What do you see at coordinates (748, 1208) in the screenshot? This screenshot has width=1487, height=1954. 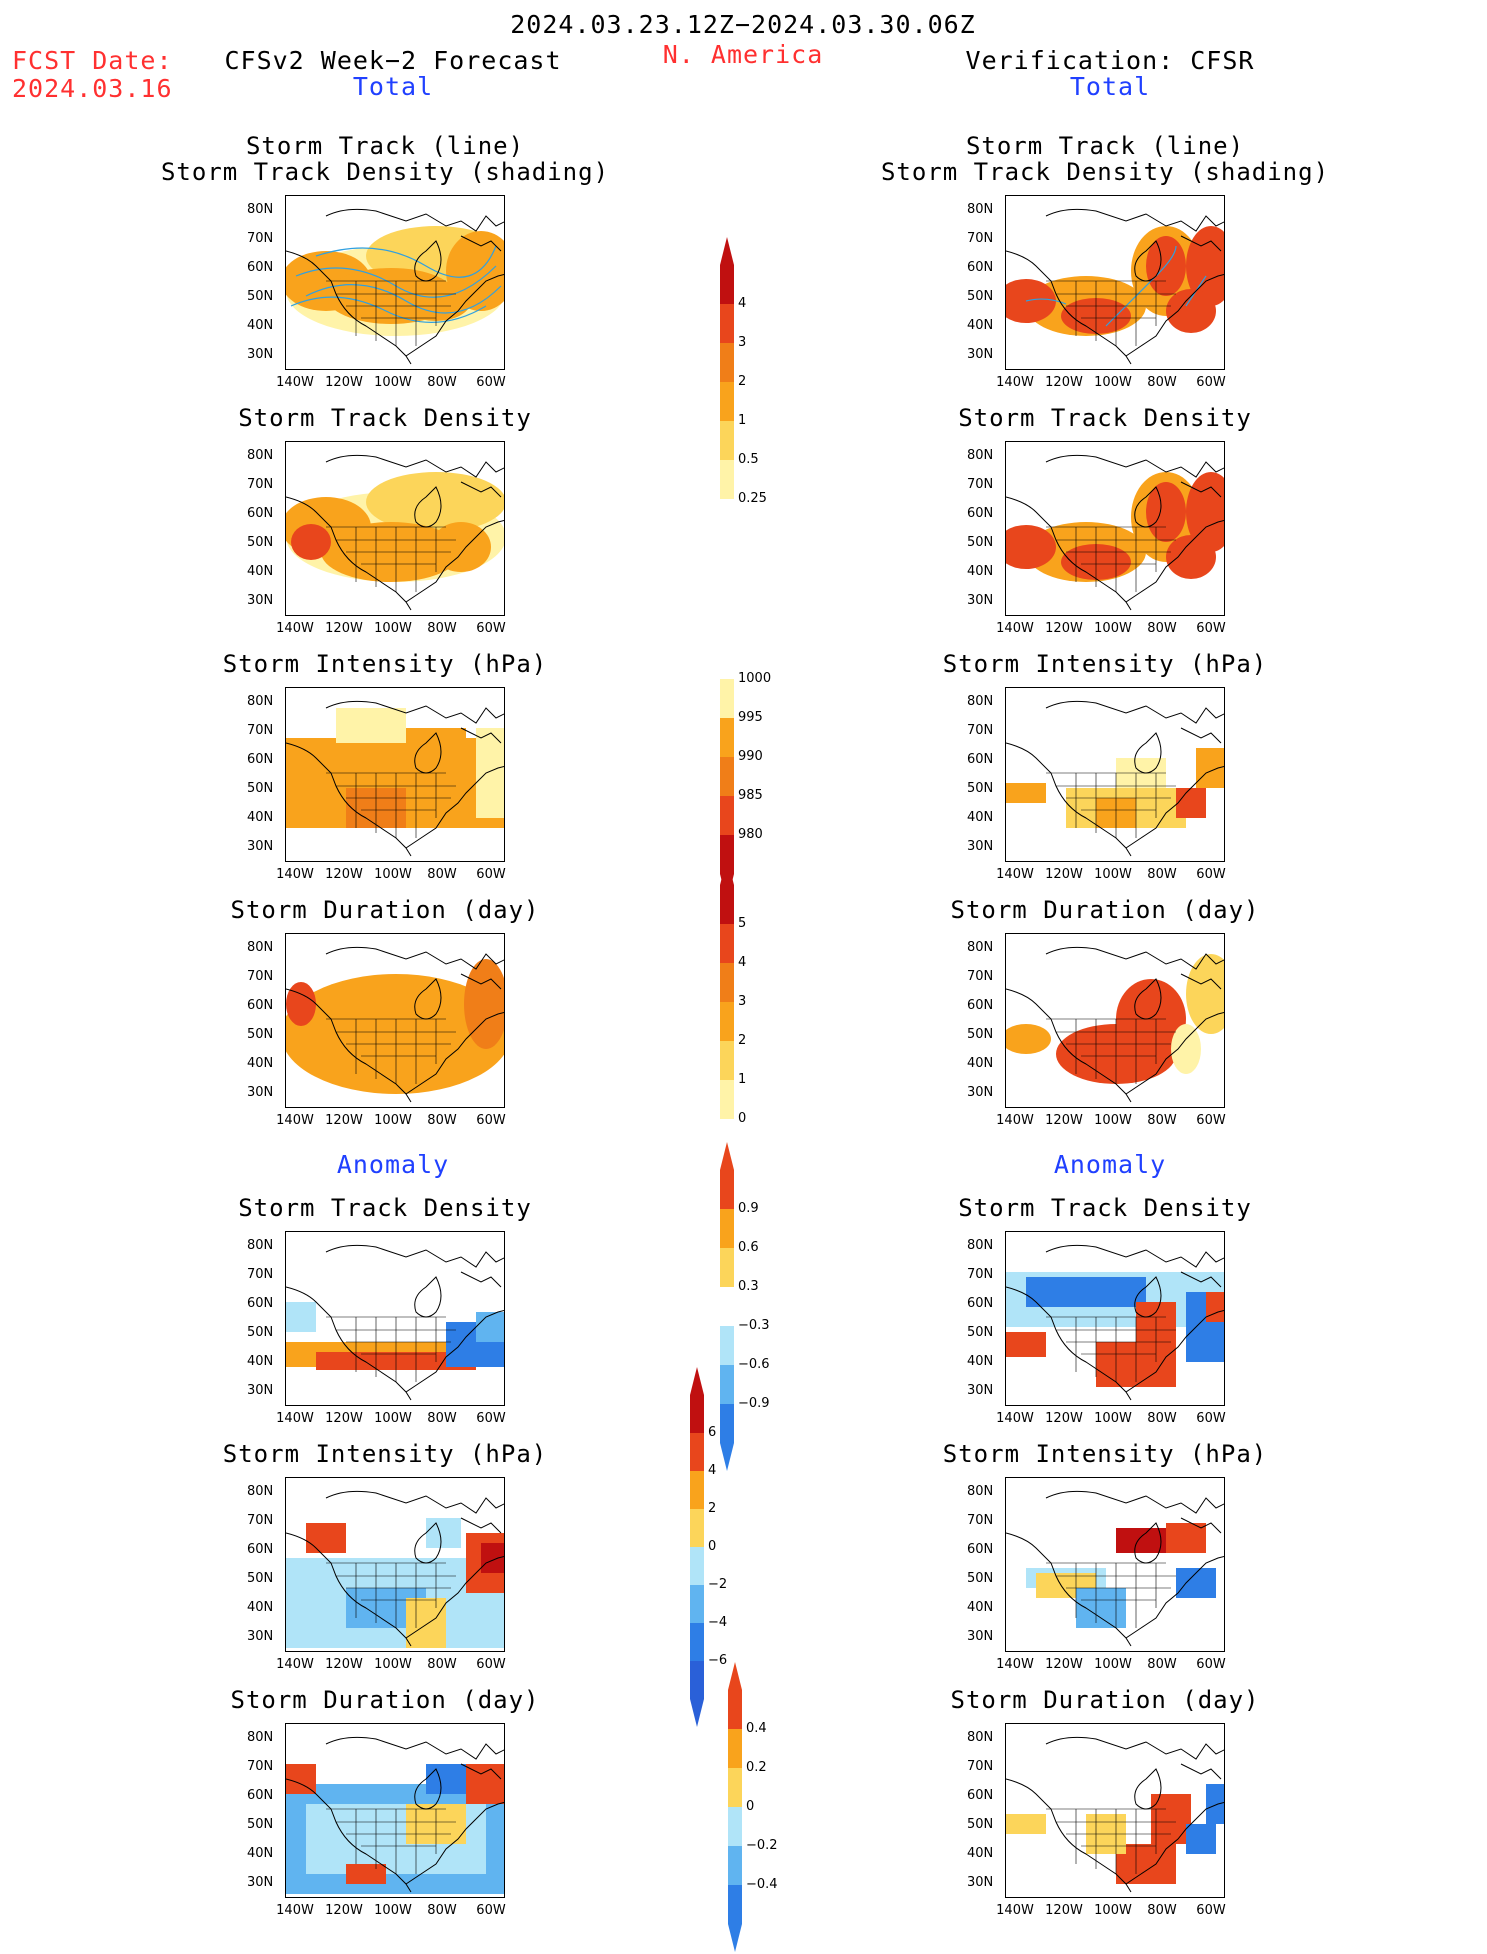 I see `colorbar-label: 0.9` at bounding box center [748, 1208].